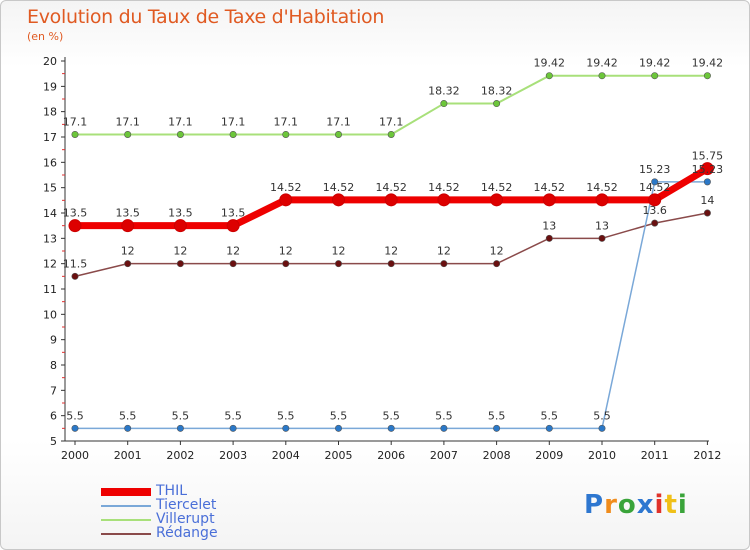 Image resolution: width=750 pixels, height=550 pixels. What do you see at coordinates (53, 390) in the screenshot?
I see `y-tick-label: 7` at bounding box center [53, 390].